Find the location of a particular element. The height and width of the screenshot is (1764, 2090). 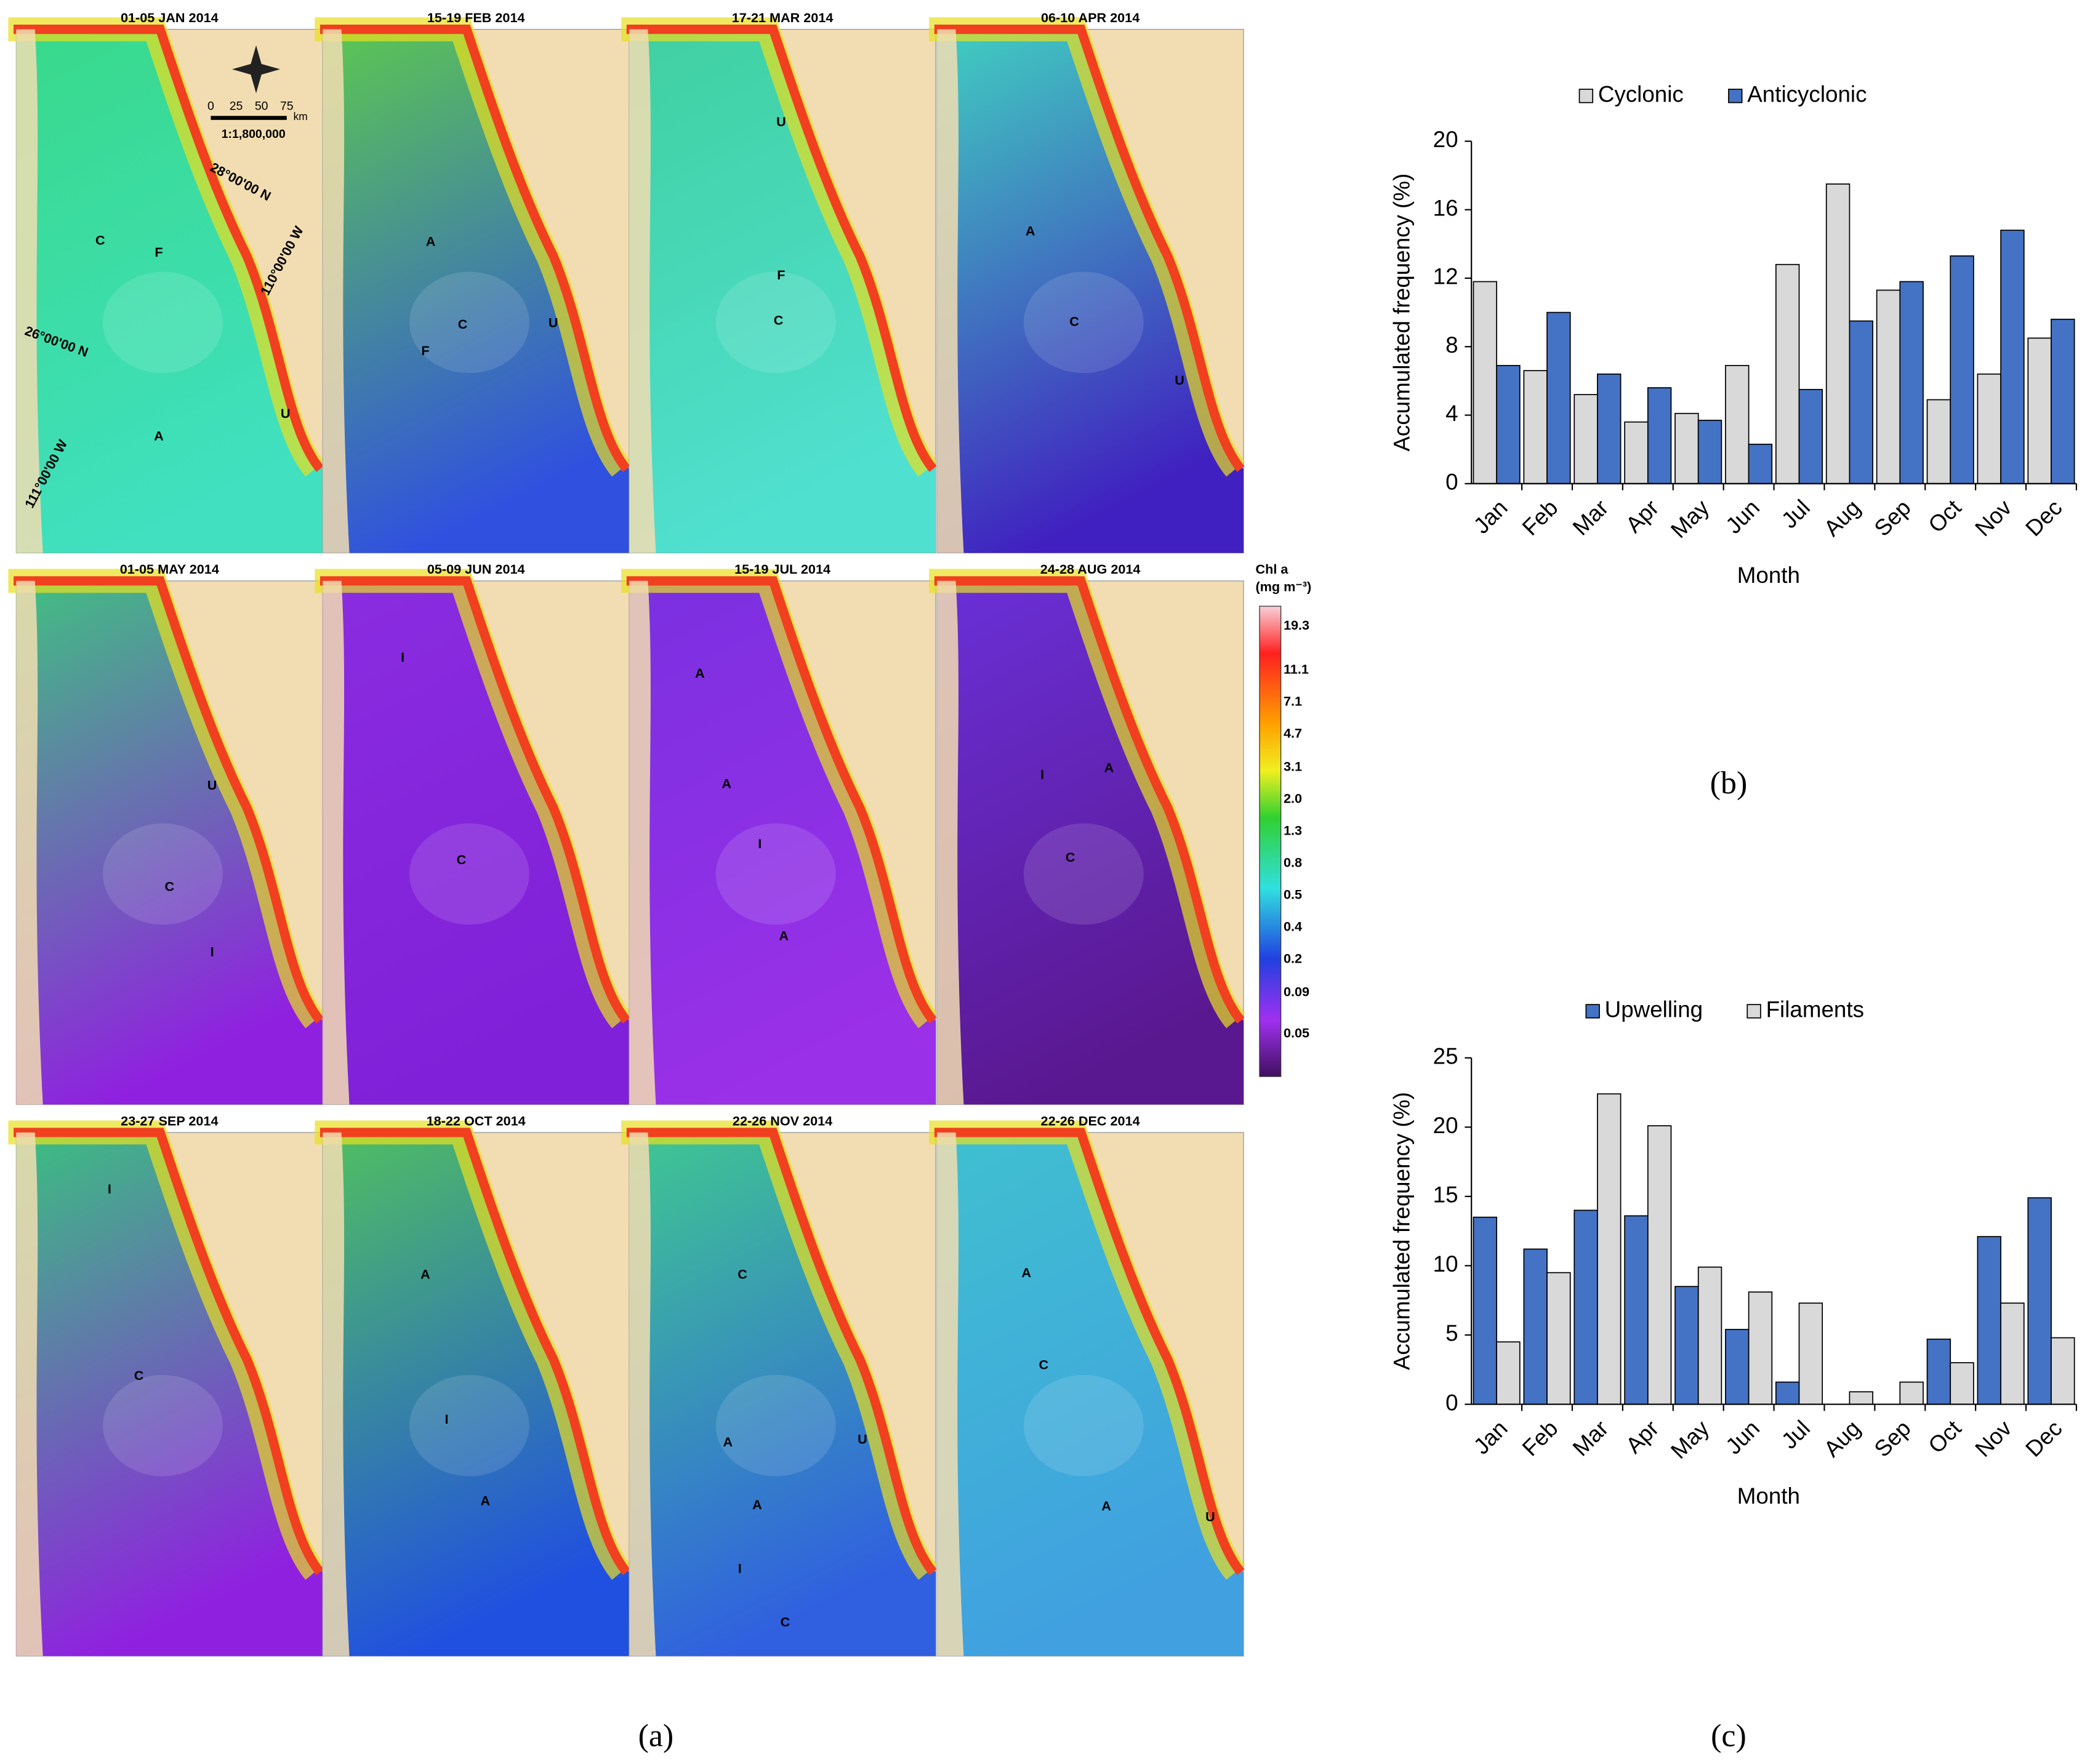

x-tick-label: Aug is located at coordinates (1842, 518).